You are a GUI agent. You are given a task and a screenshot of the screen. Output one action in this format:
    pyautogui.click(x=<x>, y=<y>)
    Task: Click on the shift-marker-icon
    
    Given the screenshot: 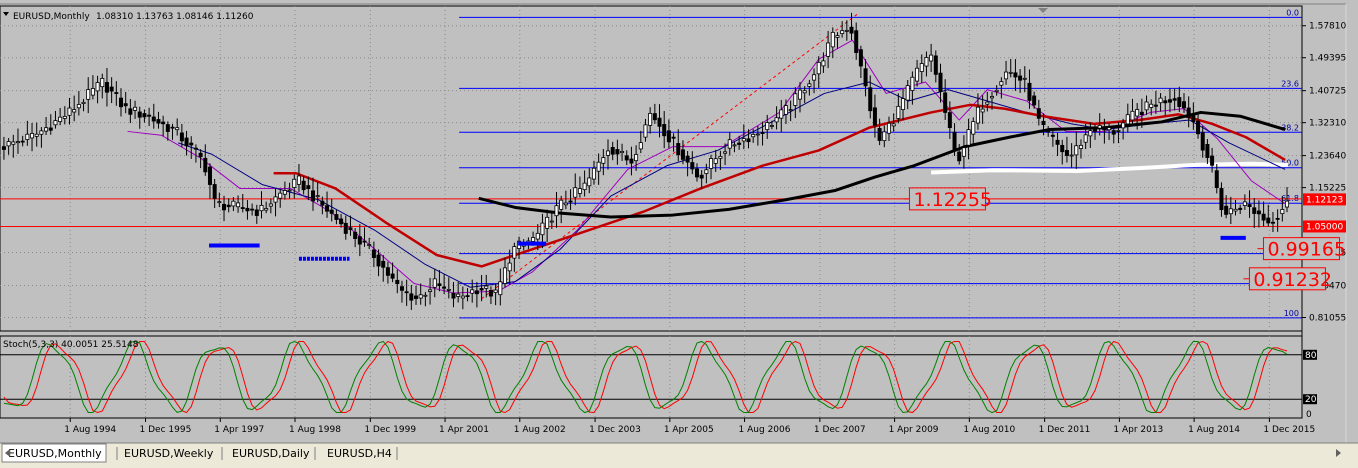 What is the action you would take?
    pyautogui.click(x=1043, y=10)
    